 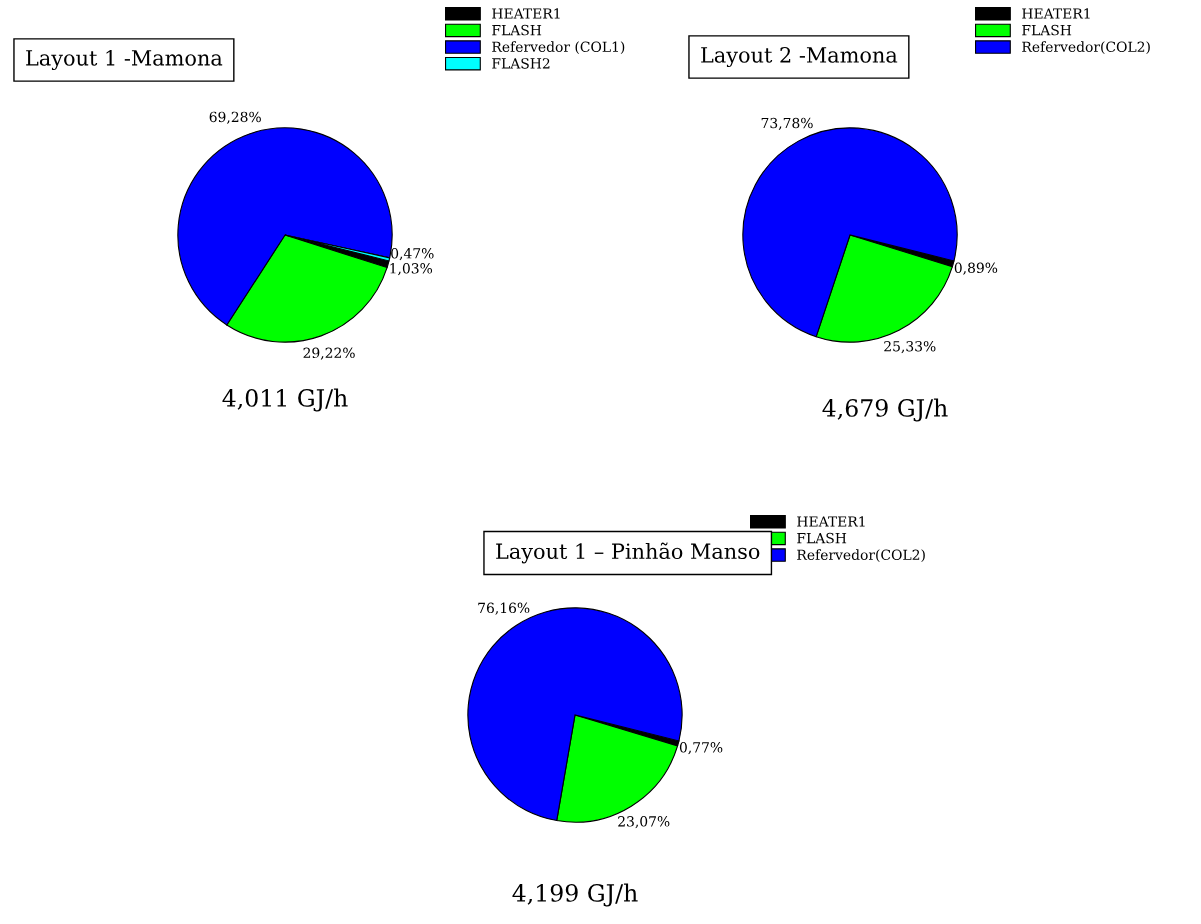 What do you see at coordinates (799, 57) in the screenshot?
I see `text: Layout 2 -Mamona` at bounding box center [799, 57].